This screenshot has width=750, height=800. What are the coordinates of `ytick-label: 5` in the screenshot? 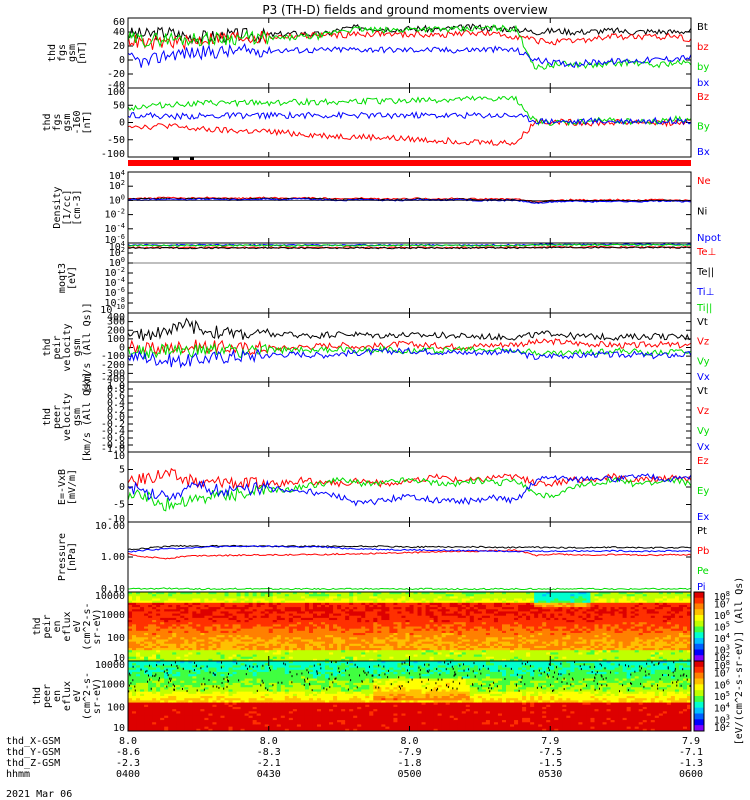 It's located at (122, 470).